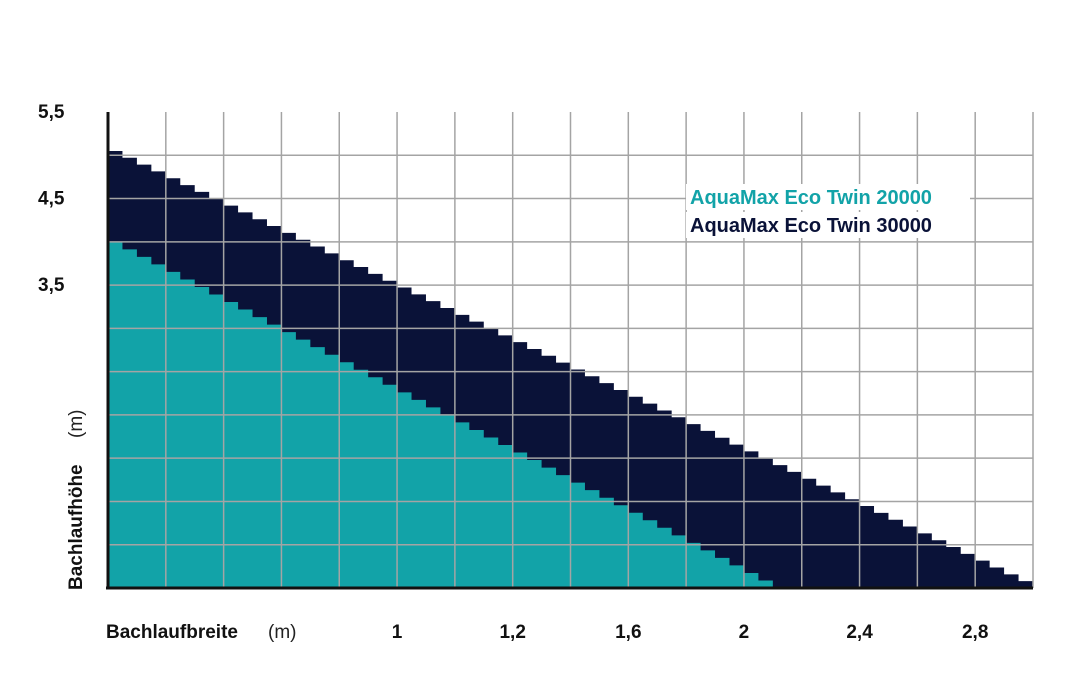 The image size is (1081, 698). What do you see at coordinates (628, 632) in the screenshot?
I see `x-tick-label: 1,6` at bounding box center [628, 632].